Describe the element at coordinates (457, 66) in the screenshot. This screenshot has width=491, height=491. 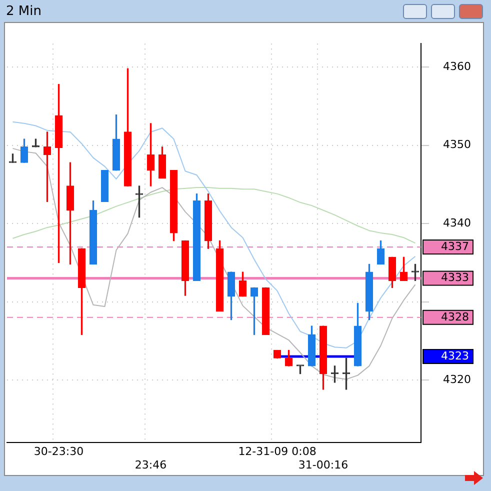
I see `y-tick-label: 4360` at that location.